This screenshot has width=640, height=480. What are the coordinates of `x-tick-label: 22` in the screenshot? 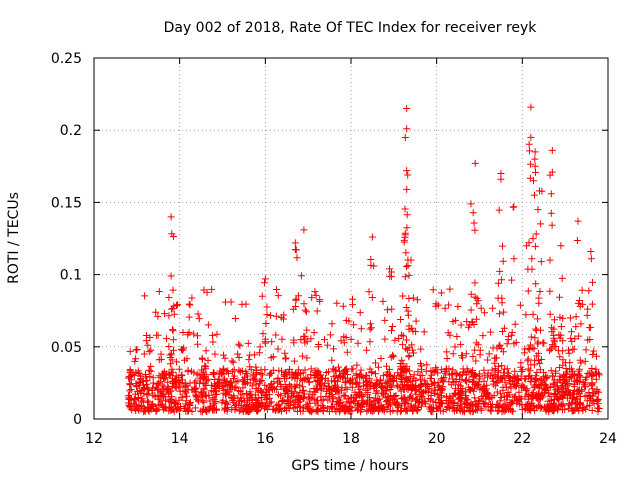 It's located at (522, 439).